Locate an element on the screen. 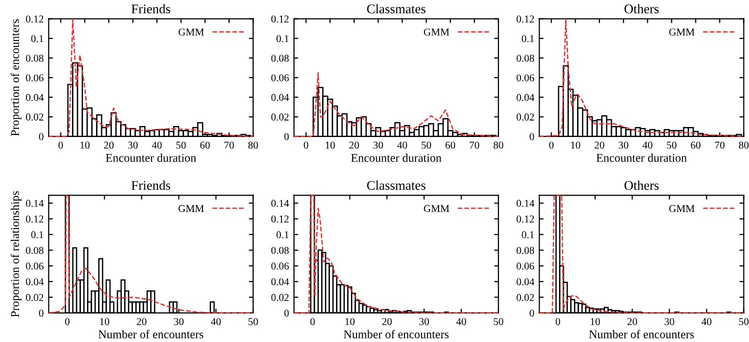 This screenshot has width=749, height=342. y-axis-title: Proportion of encounters is located at coordinates (16, 77).